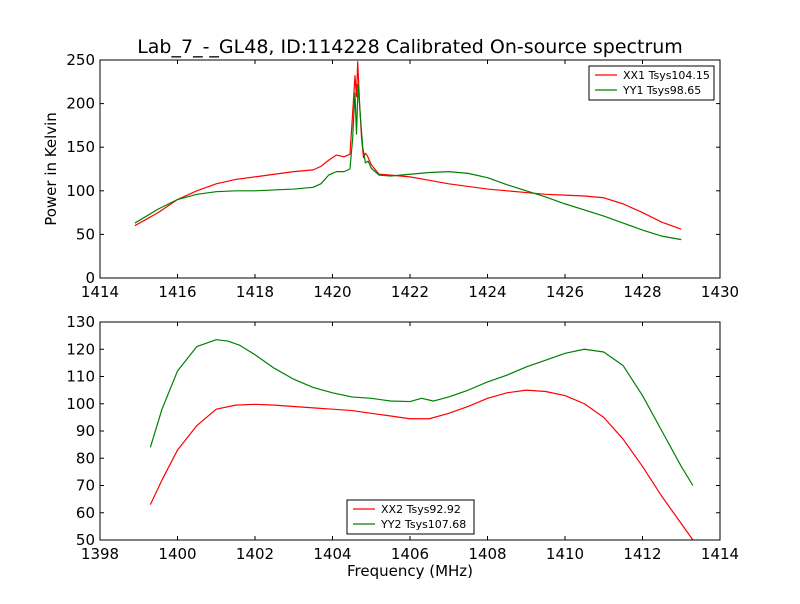 The width and height of the screenshot is (800, 604). What do you see at coordinates (177, 292) in the screenshot?
I see `x-tick-label: 1416` at bounding box center [177, 292].